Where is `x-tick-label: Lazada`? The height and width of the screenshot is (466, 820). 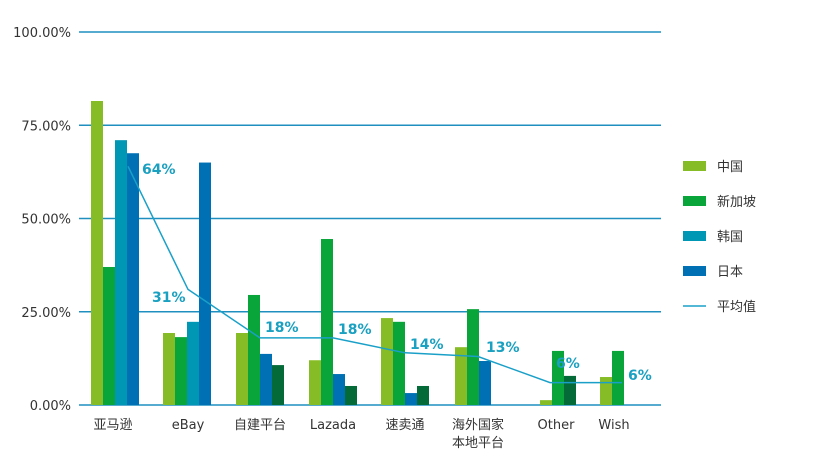
x-tick-label: Lazada is located at coordinates (333, 425).